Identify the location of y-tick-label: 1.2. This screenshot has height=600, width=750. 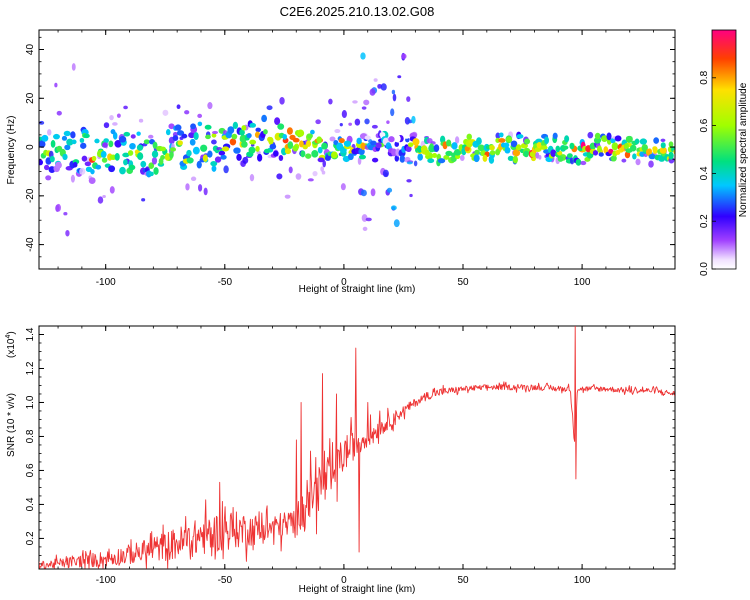
(30, 368).